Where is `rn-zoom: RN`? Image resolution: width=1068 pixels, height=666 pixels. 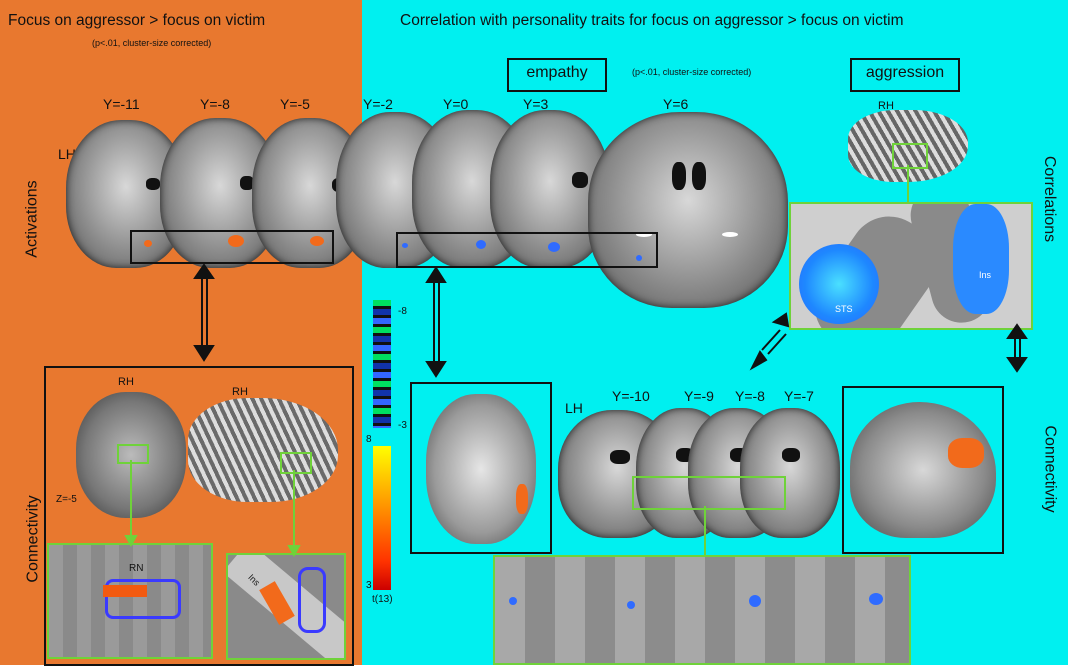
rn-zoom: RN is located at coordinates (130, 601).